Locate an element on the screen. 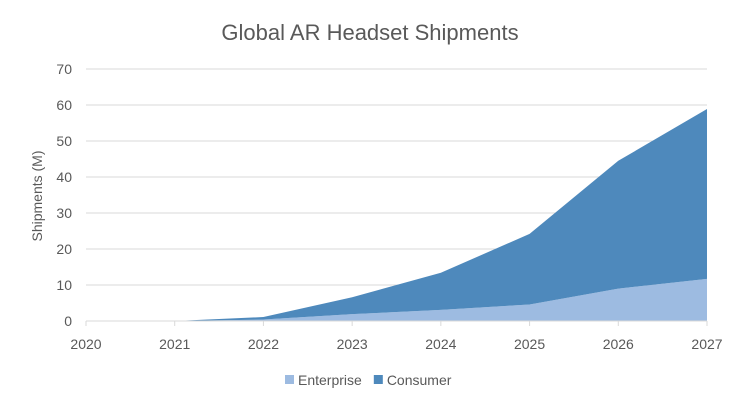  legend-label-consumer: Consumer is located at coordinates (419, 380).